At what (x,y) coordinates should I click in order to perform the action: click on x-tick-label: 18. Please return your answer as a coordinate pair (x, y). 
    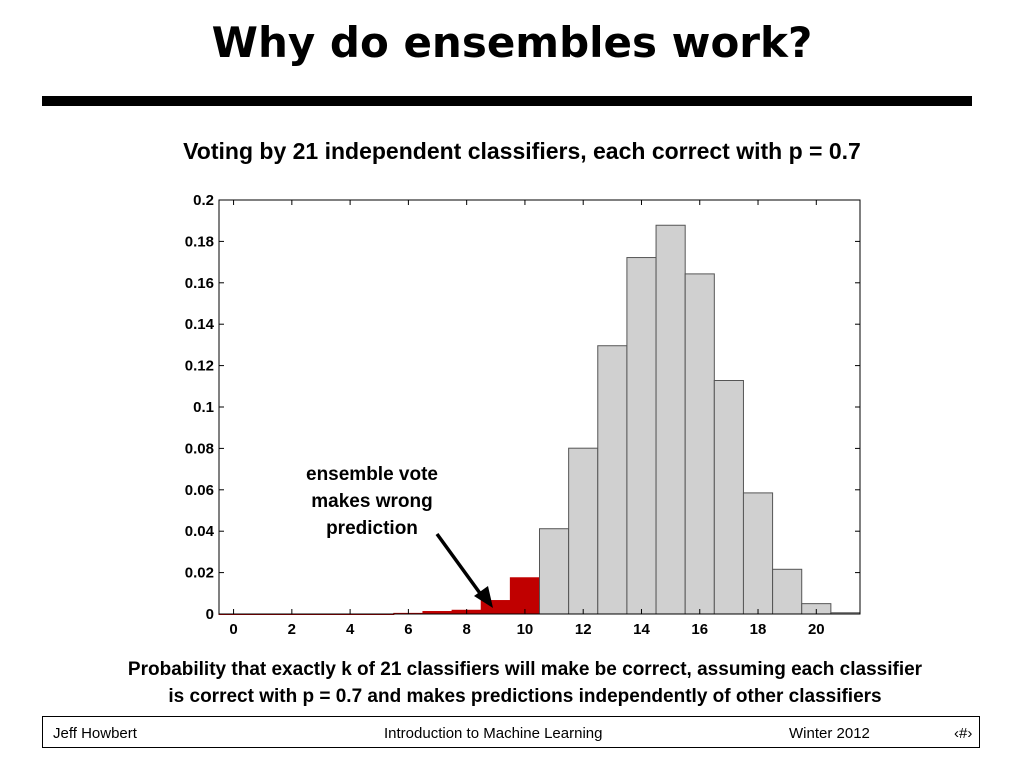
    Looking at the image, I should click on (758, 629).